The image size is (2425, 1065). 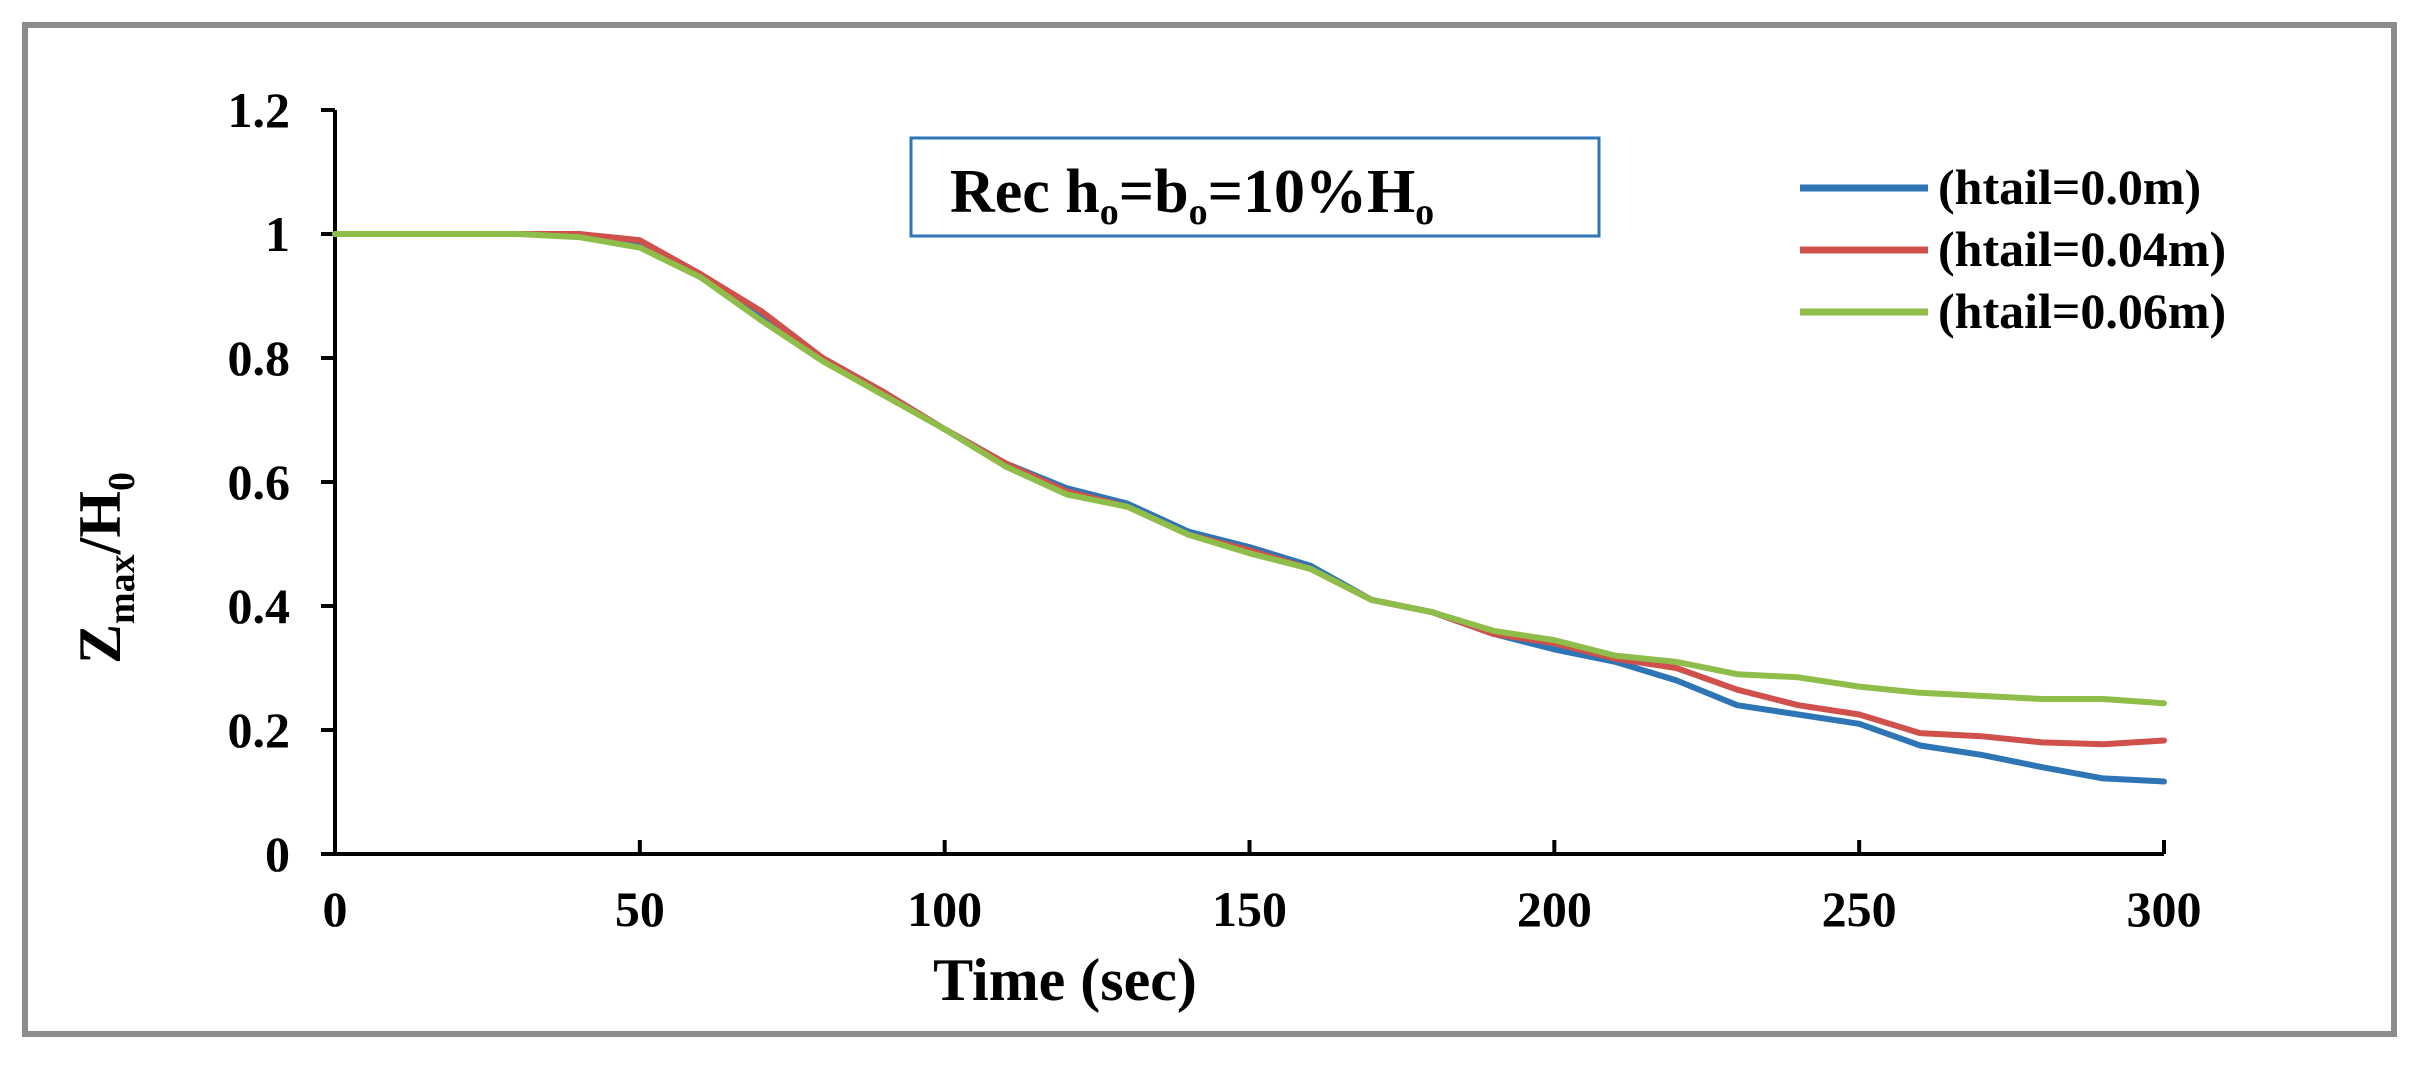 What do you see at coordinates (2164, 909) in the screenshot?
I see `x-tick-label: 300` at bounding box center [2164, 909].